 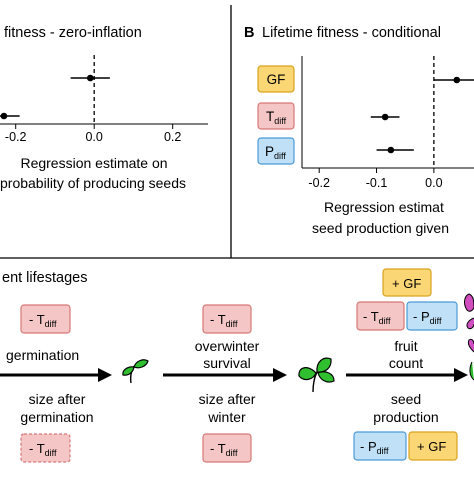 I want to click on diagram-title: ent lifestages, so click(x=44, y=278).